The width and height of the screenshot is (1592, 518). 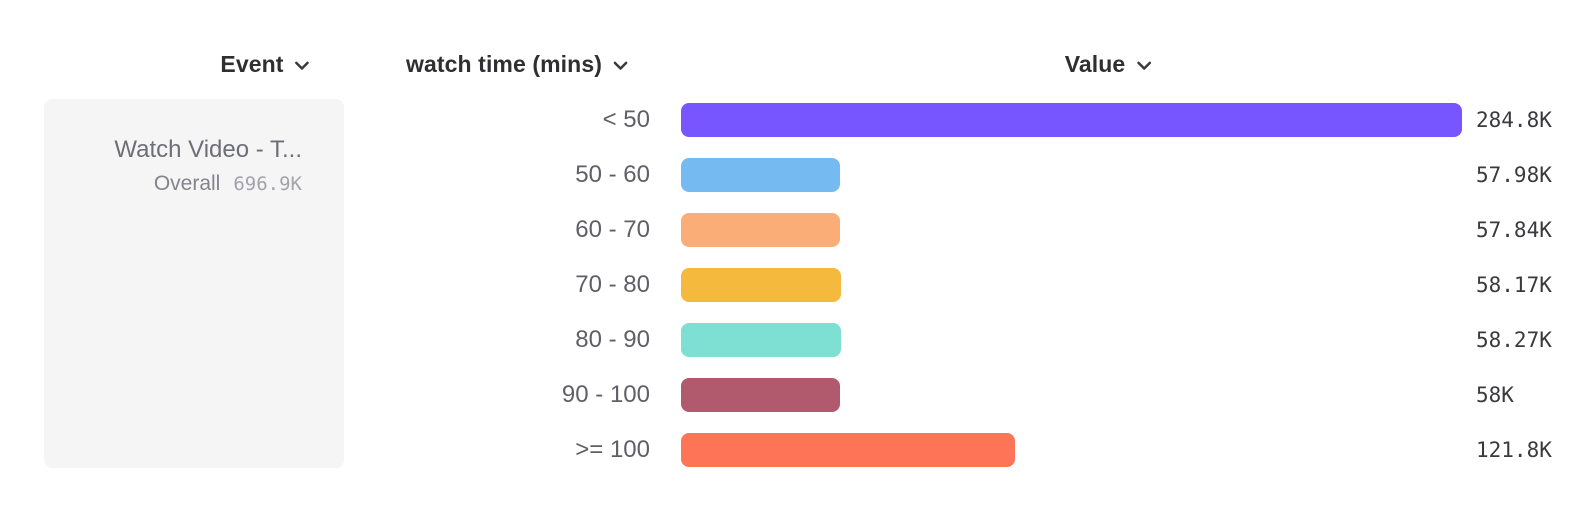 I want to click on value-label: 58K, so click(x=1495, y=394).